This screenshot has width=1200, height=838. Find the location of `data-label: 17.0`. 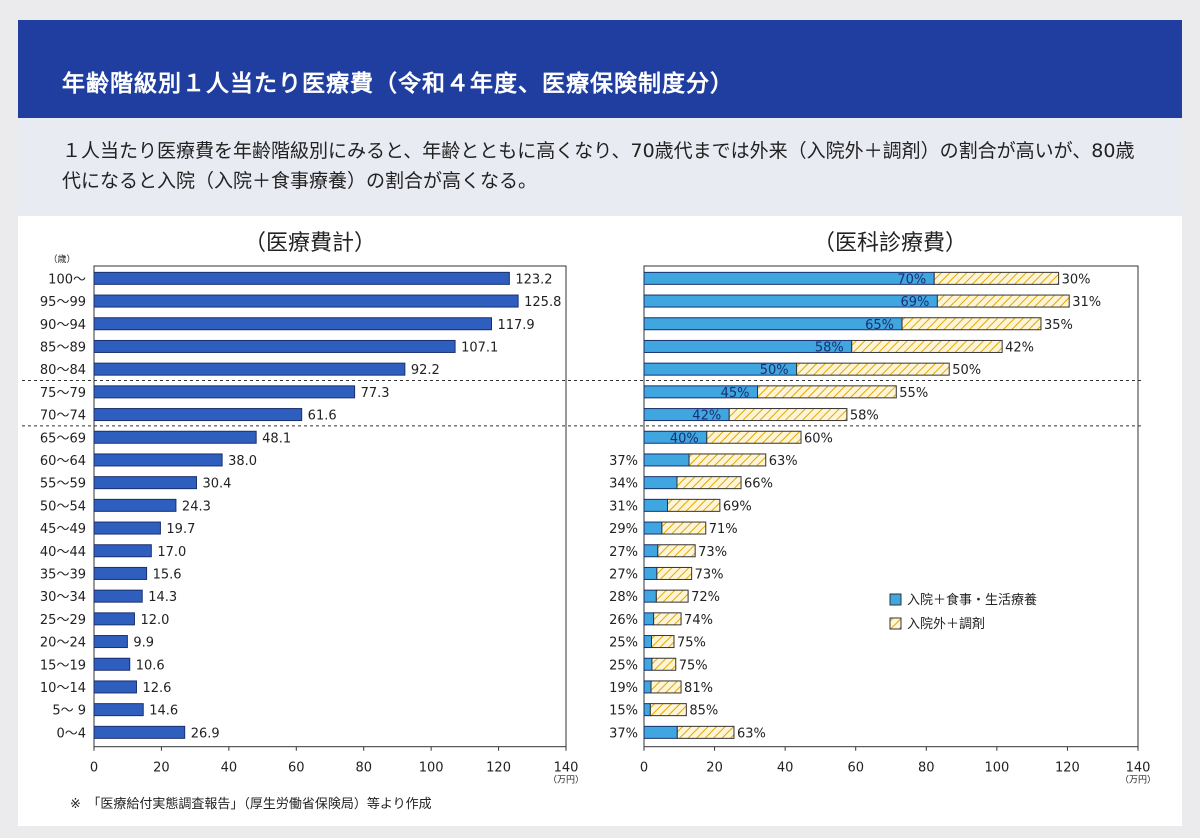

data-label: 17.0 is located at coordinates (171, 552).